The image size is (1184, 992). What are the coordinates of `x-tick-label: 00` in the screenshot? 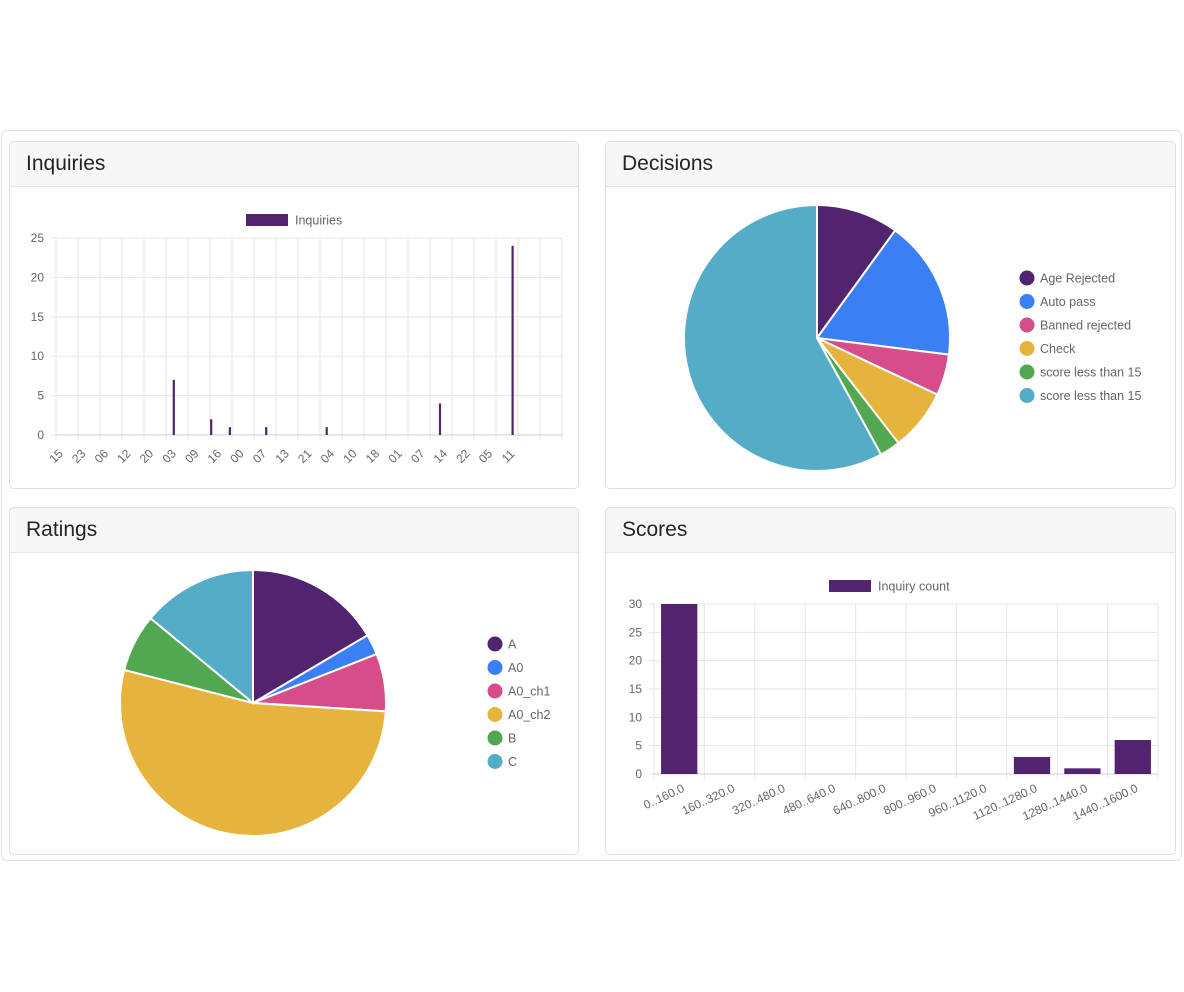 It's located at (237, 456).